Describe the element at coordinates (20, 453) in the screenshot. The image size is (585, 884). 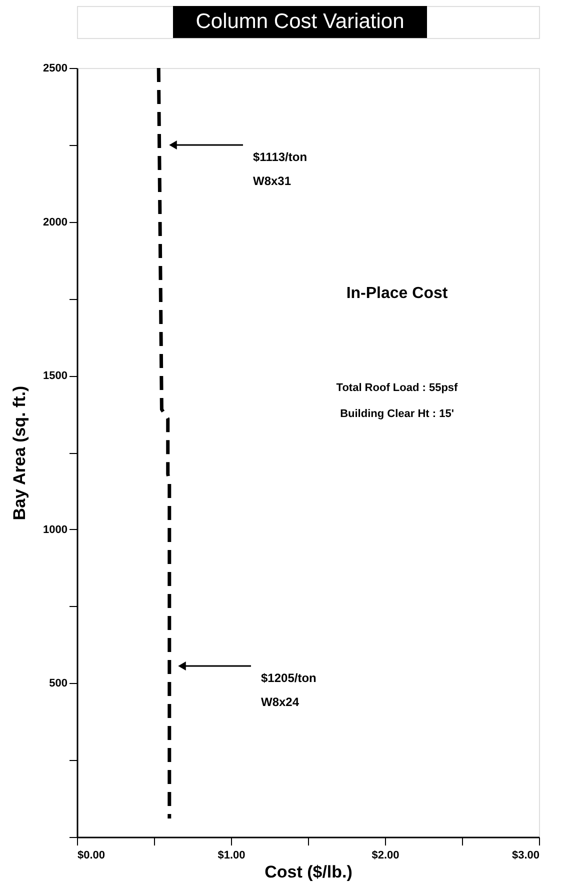
I see `y-axis-title: Bay Area (sq. ft.)` at that location.